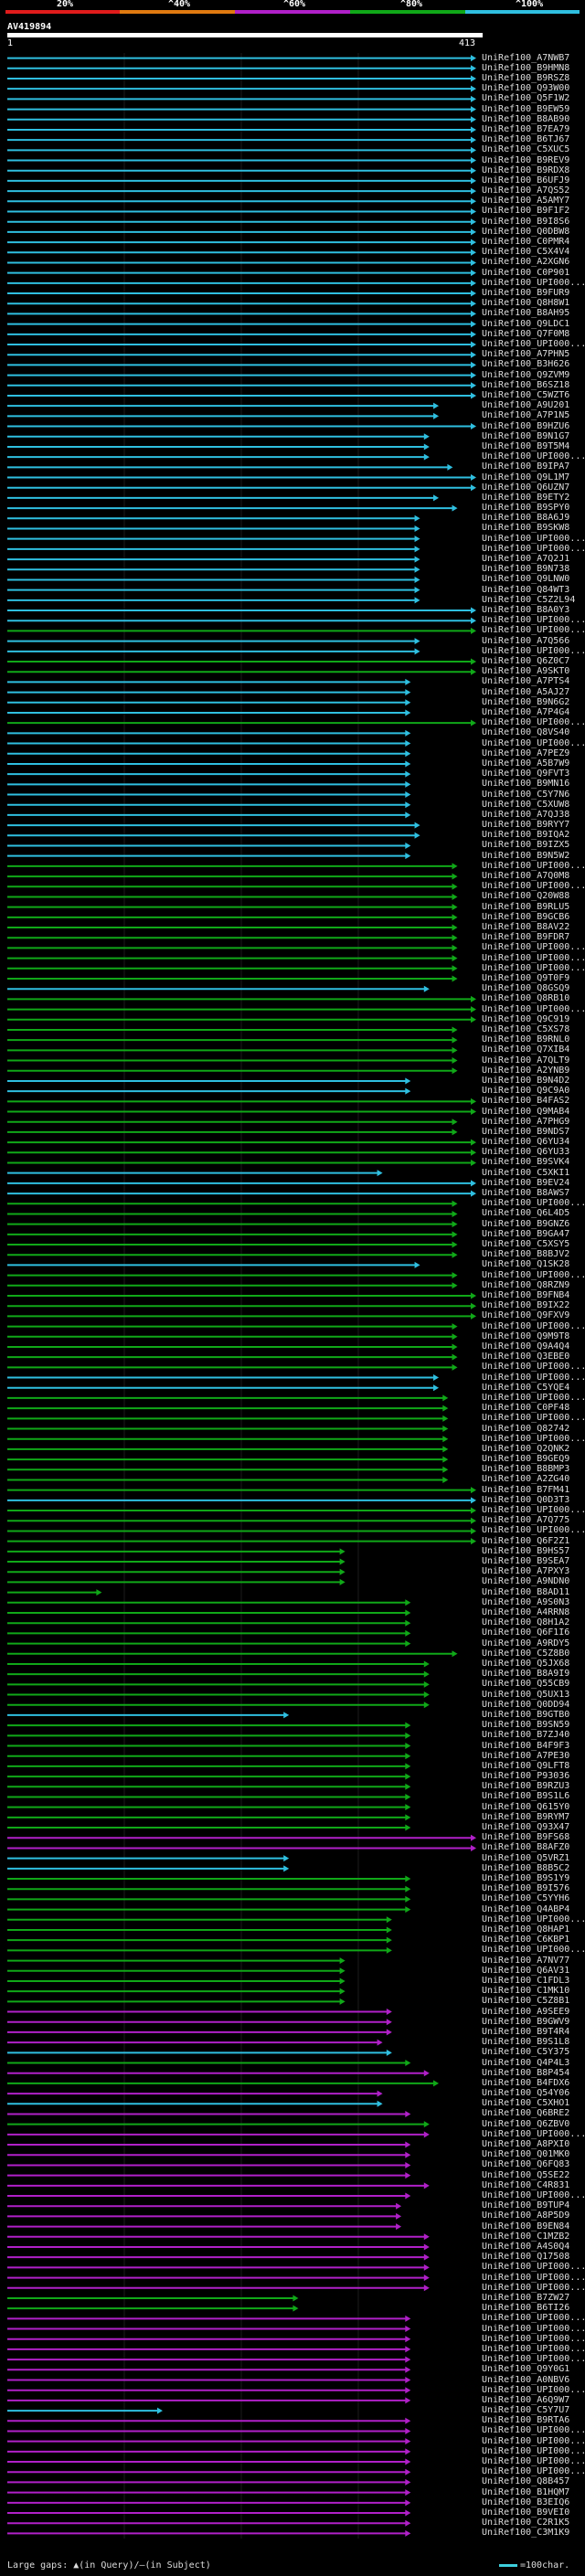 Image resolution: width=585 pixels, height=2576 pixels. Describe the element at coordinates (526, 845) in the screenshot. I see `hit-label: UniRef100_B9IZX5` at that location.